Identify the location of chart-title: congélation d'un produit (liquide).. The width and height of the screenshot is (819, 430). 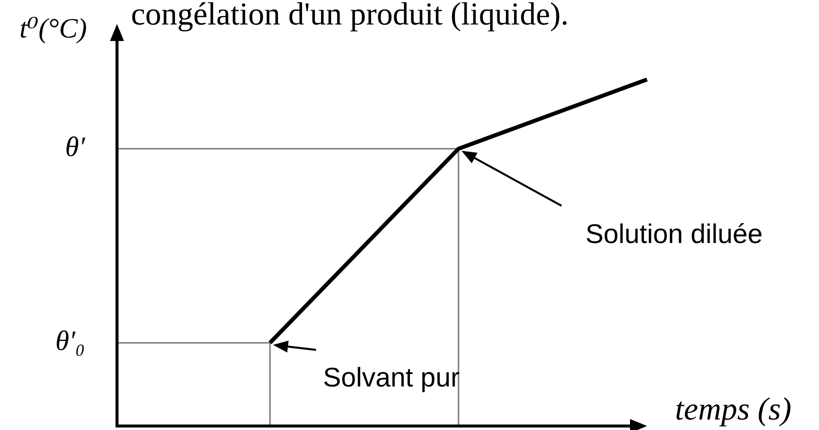
(350, 16).